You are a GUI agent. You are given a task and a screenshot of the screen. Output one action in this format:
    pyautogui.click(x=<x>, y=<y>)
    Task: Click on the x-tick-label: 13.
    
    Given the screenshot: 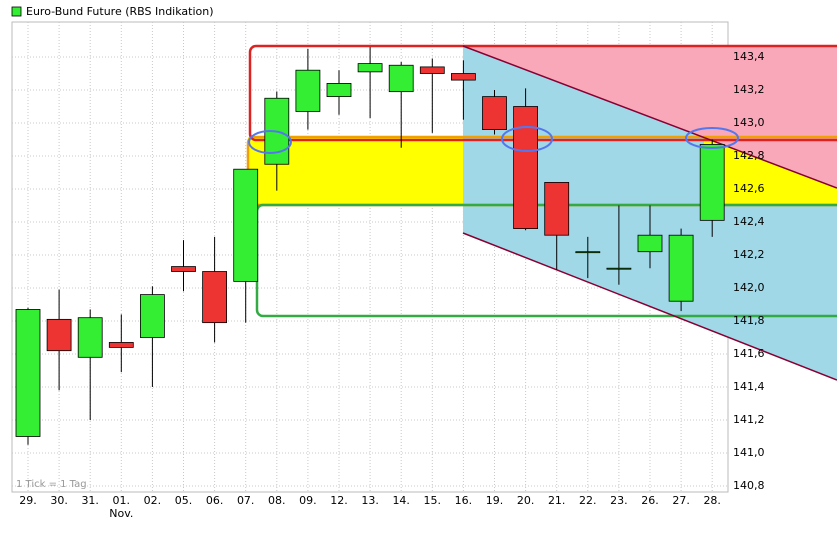 What is the action you would take?
    pyautogui.click(x=370, y=500)
    